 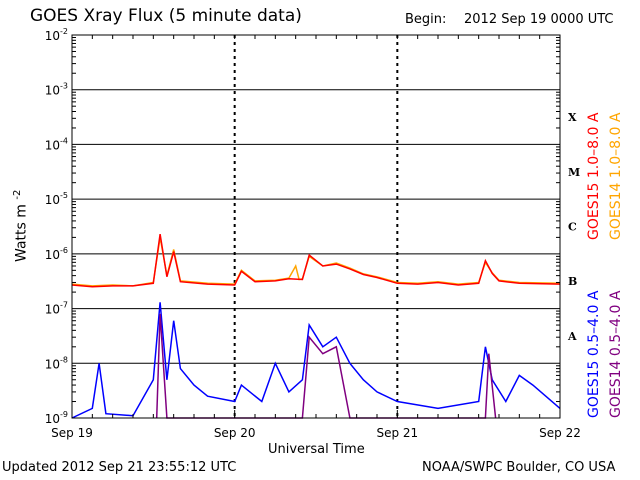 What do you see at coordinates (56, 418) in the screenshot?
I see `y-tick-label: 10⁻⁹` at bounding box center [56, 418].